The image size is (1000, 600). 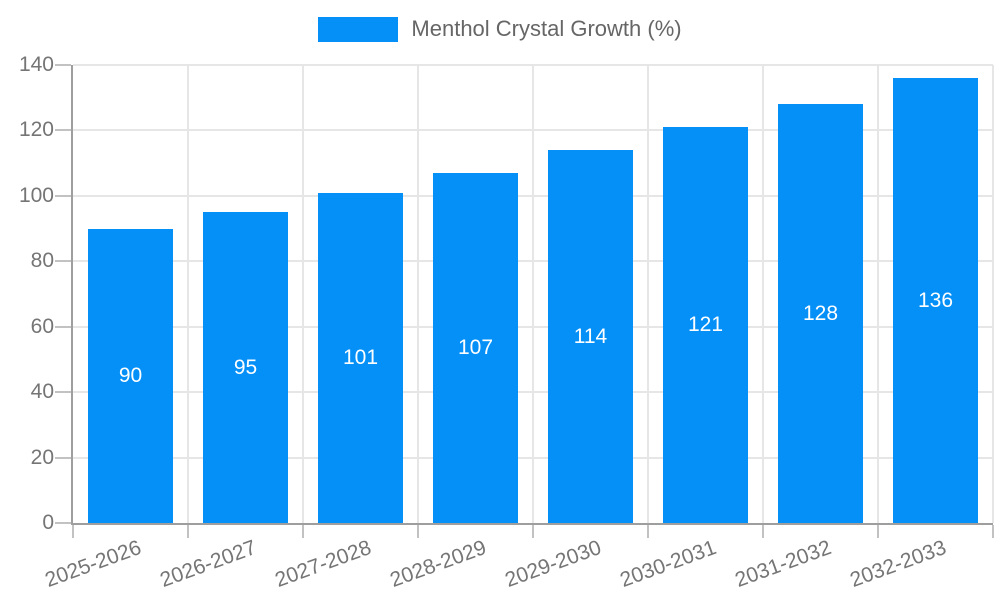 I want to click on bar: 128, so click(x=820, y=313).